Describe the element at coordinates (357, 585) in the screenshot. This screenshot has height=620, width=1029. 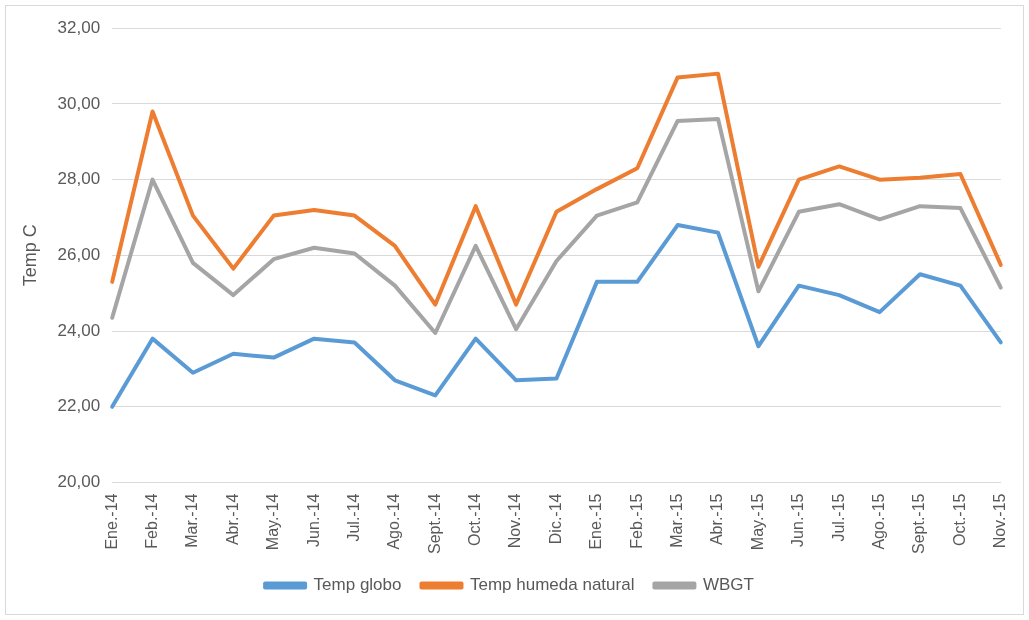
I see `legend-label: Temp globo` at that location.